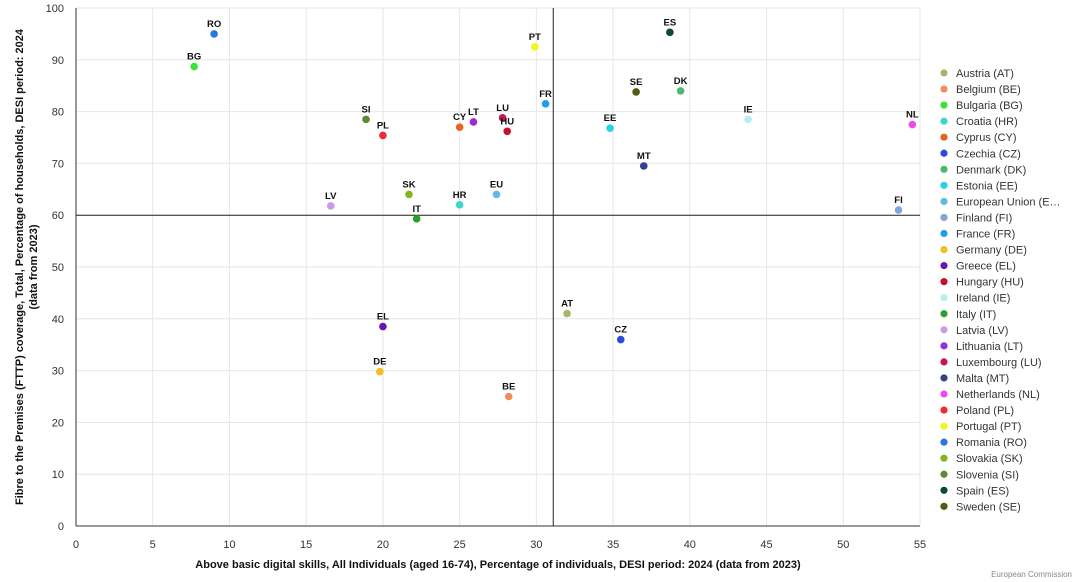 Image resolution: width=1080 pixels, height=582 pixels. What do you see at coordinates (496, 194) in the screenshot?
I see `data-point-eu` at bounding box center [496, 194].